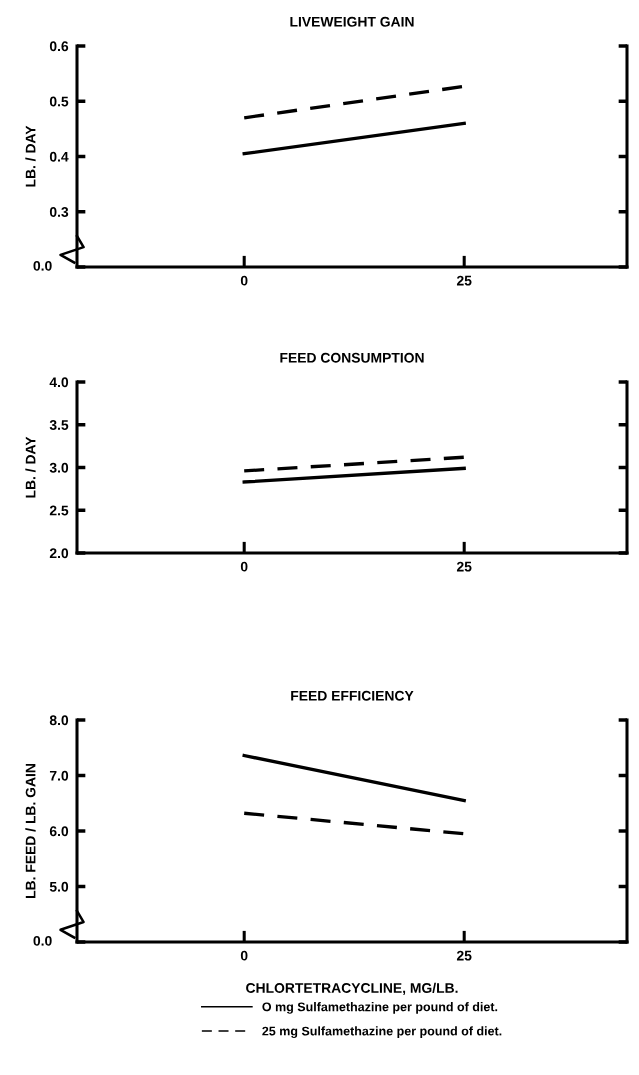 This screenshot has height=1075, width=639. I want to click on chart-title: LIVEWEIGHT GAIN, so click(352, 21).